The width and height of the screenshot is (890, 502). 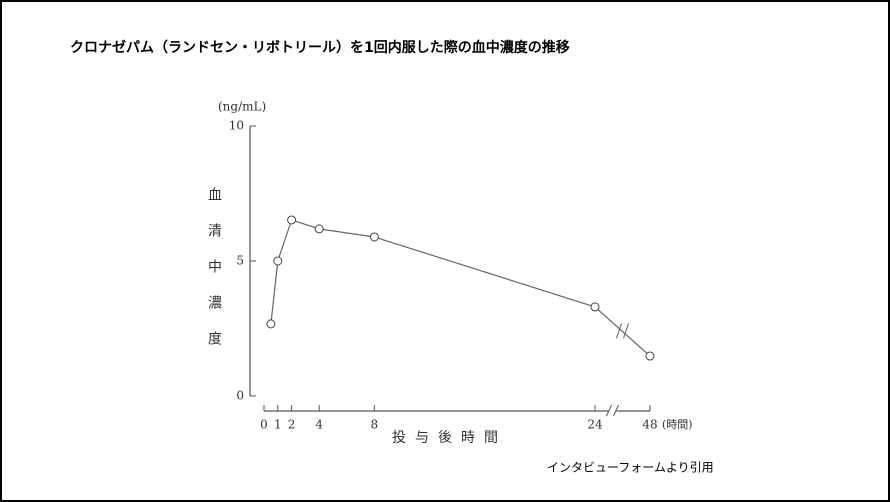 What do you see at coordinates (292, 425) in the screenshot?
I see `x-tick-label: 2` at bounding box center [292, 425].